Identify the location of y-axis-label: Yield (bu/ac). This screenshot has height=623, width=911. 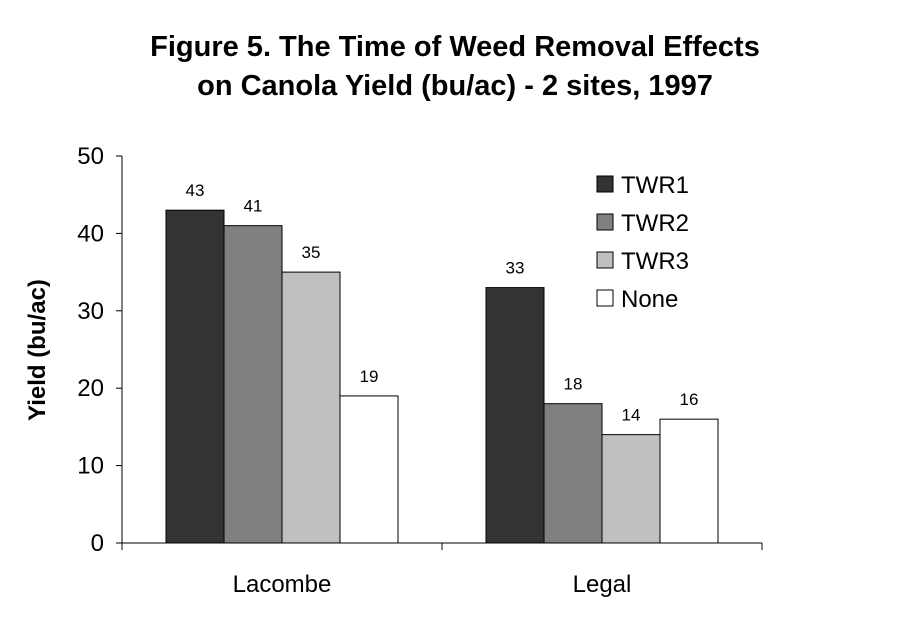
(37, 350).